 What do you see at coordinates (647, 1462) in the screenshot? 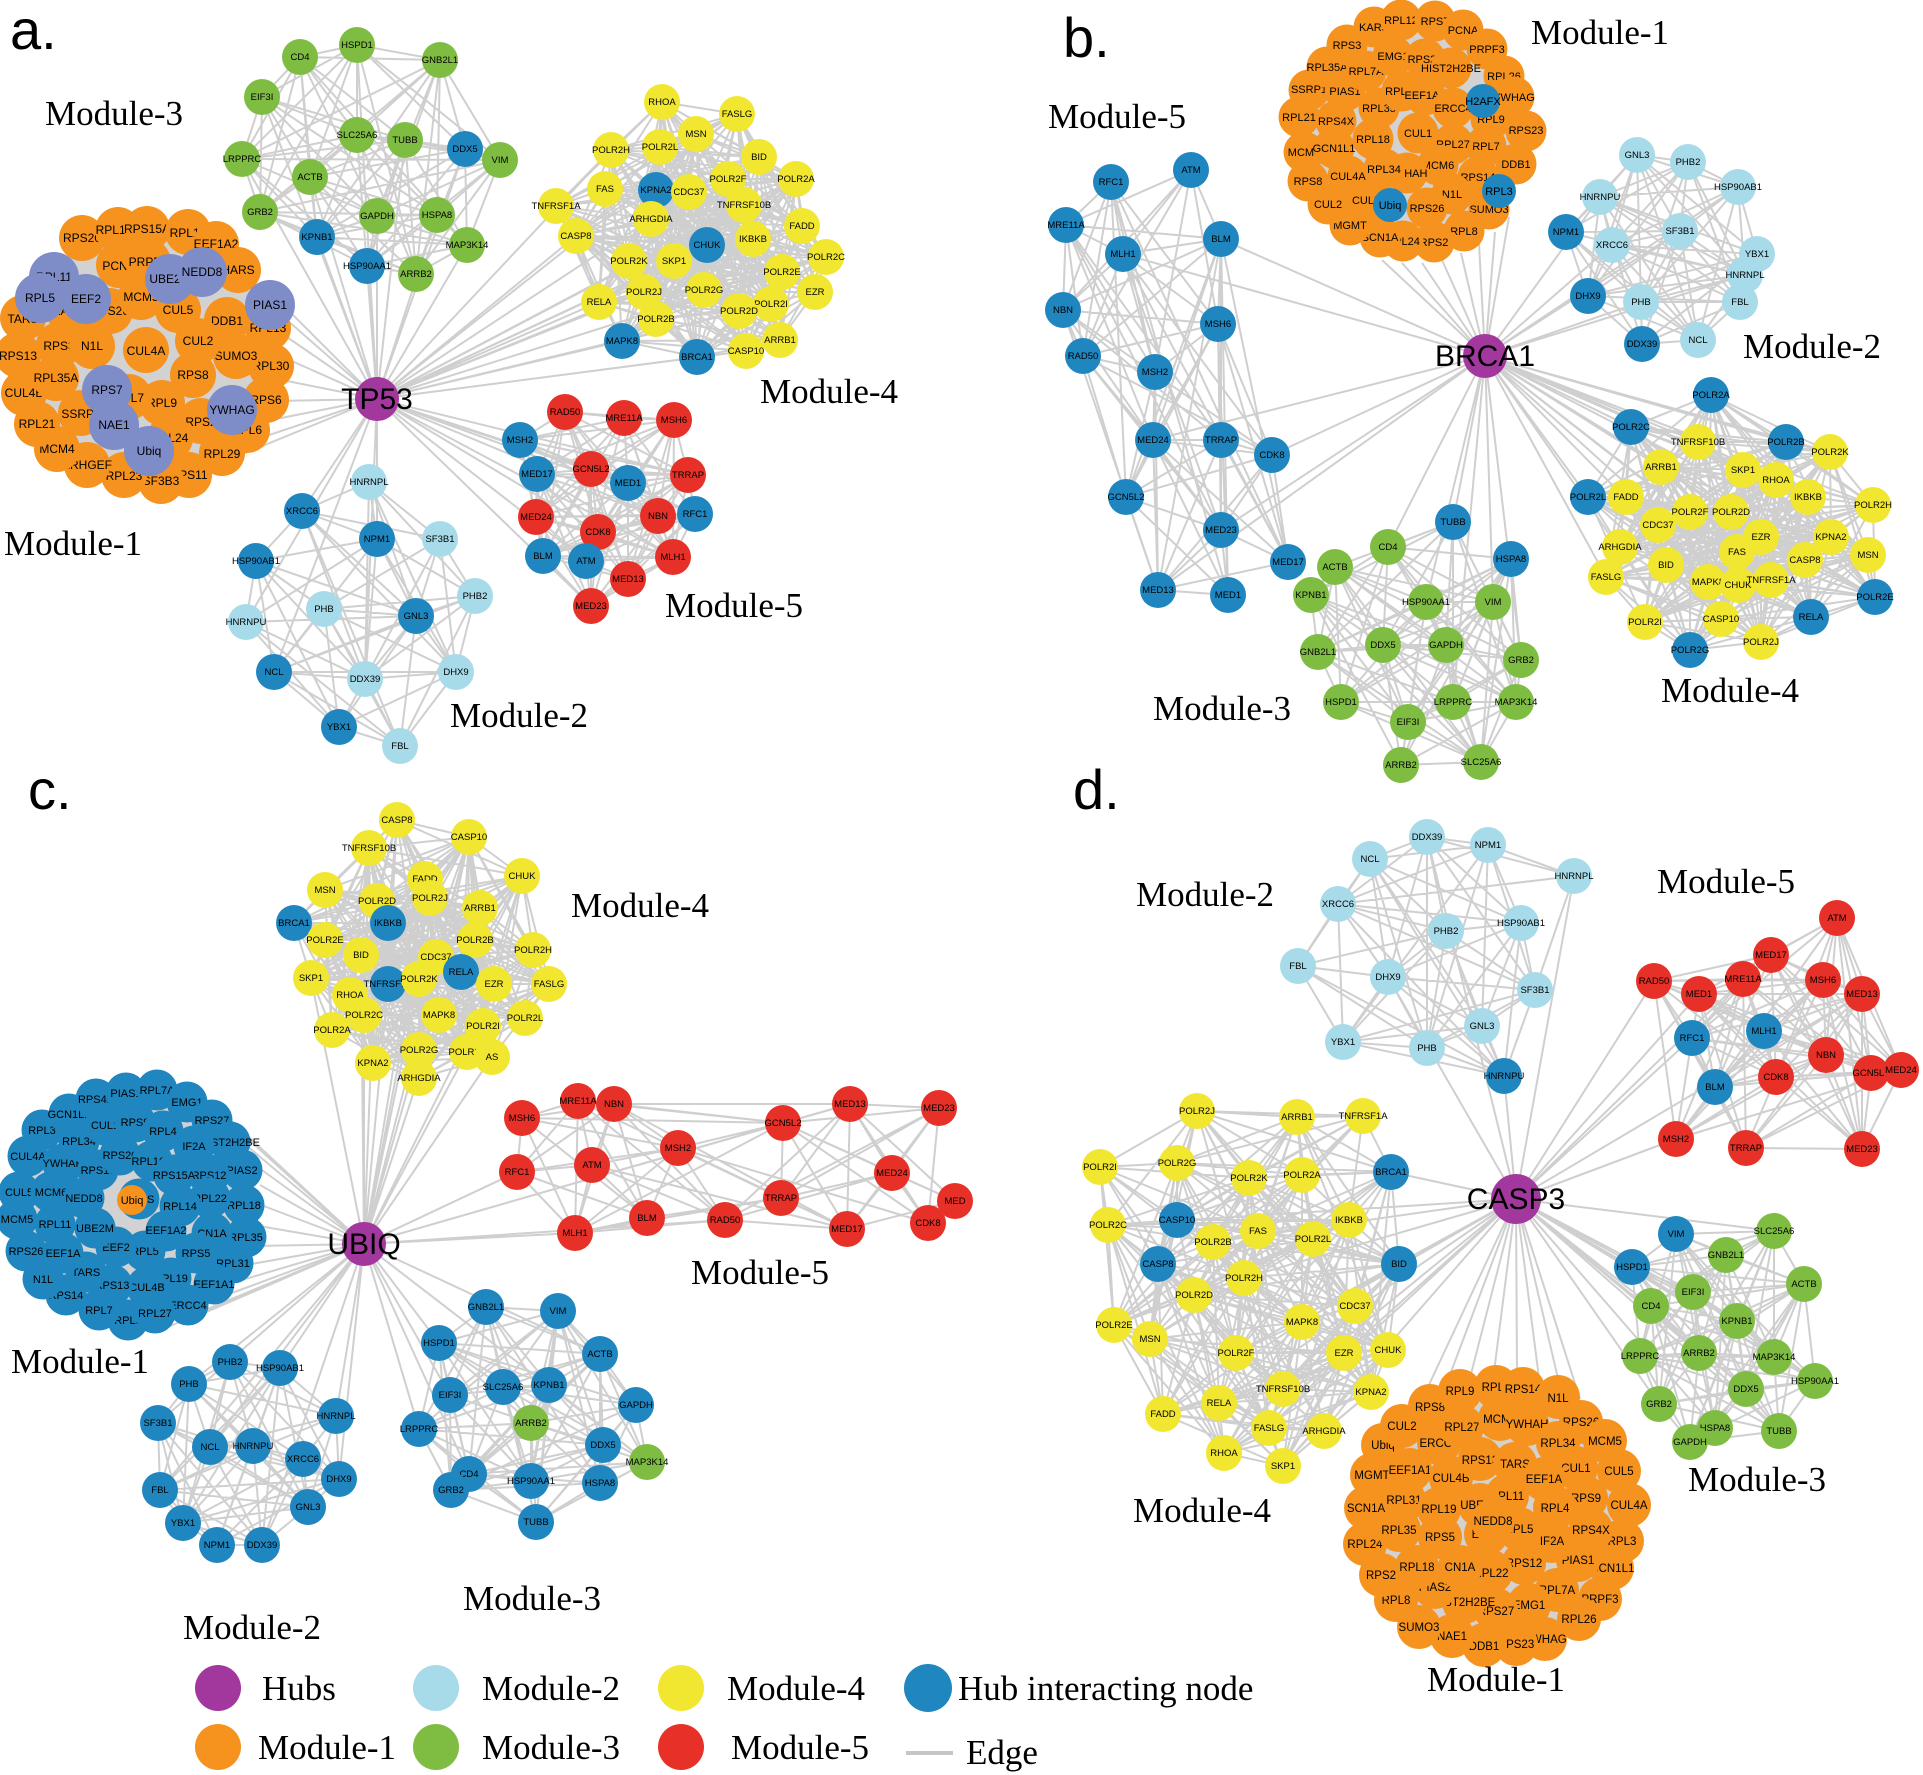
I see `svg-text: MAP3K14` at bounding box center [647, 1462].